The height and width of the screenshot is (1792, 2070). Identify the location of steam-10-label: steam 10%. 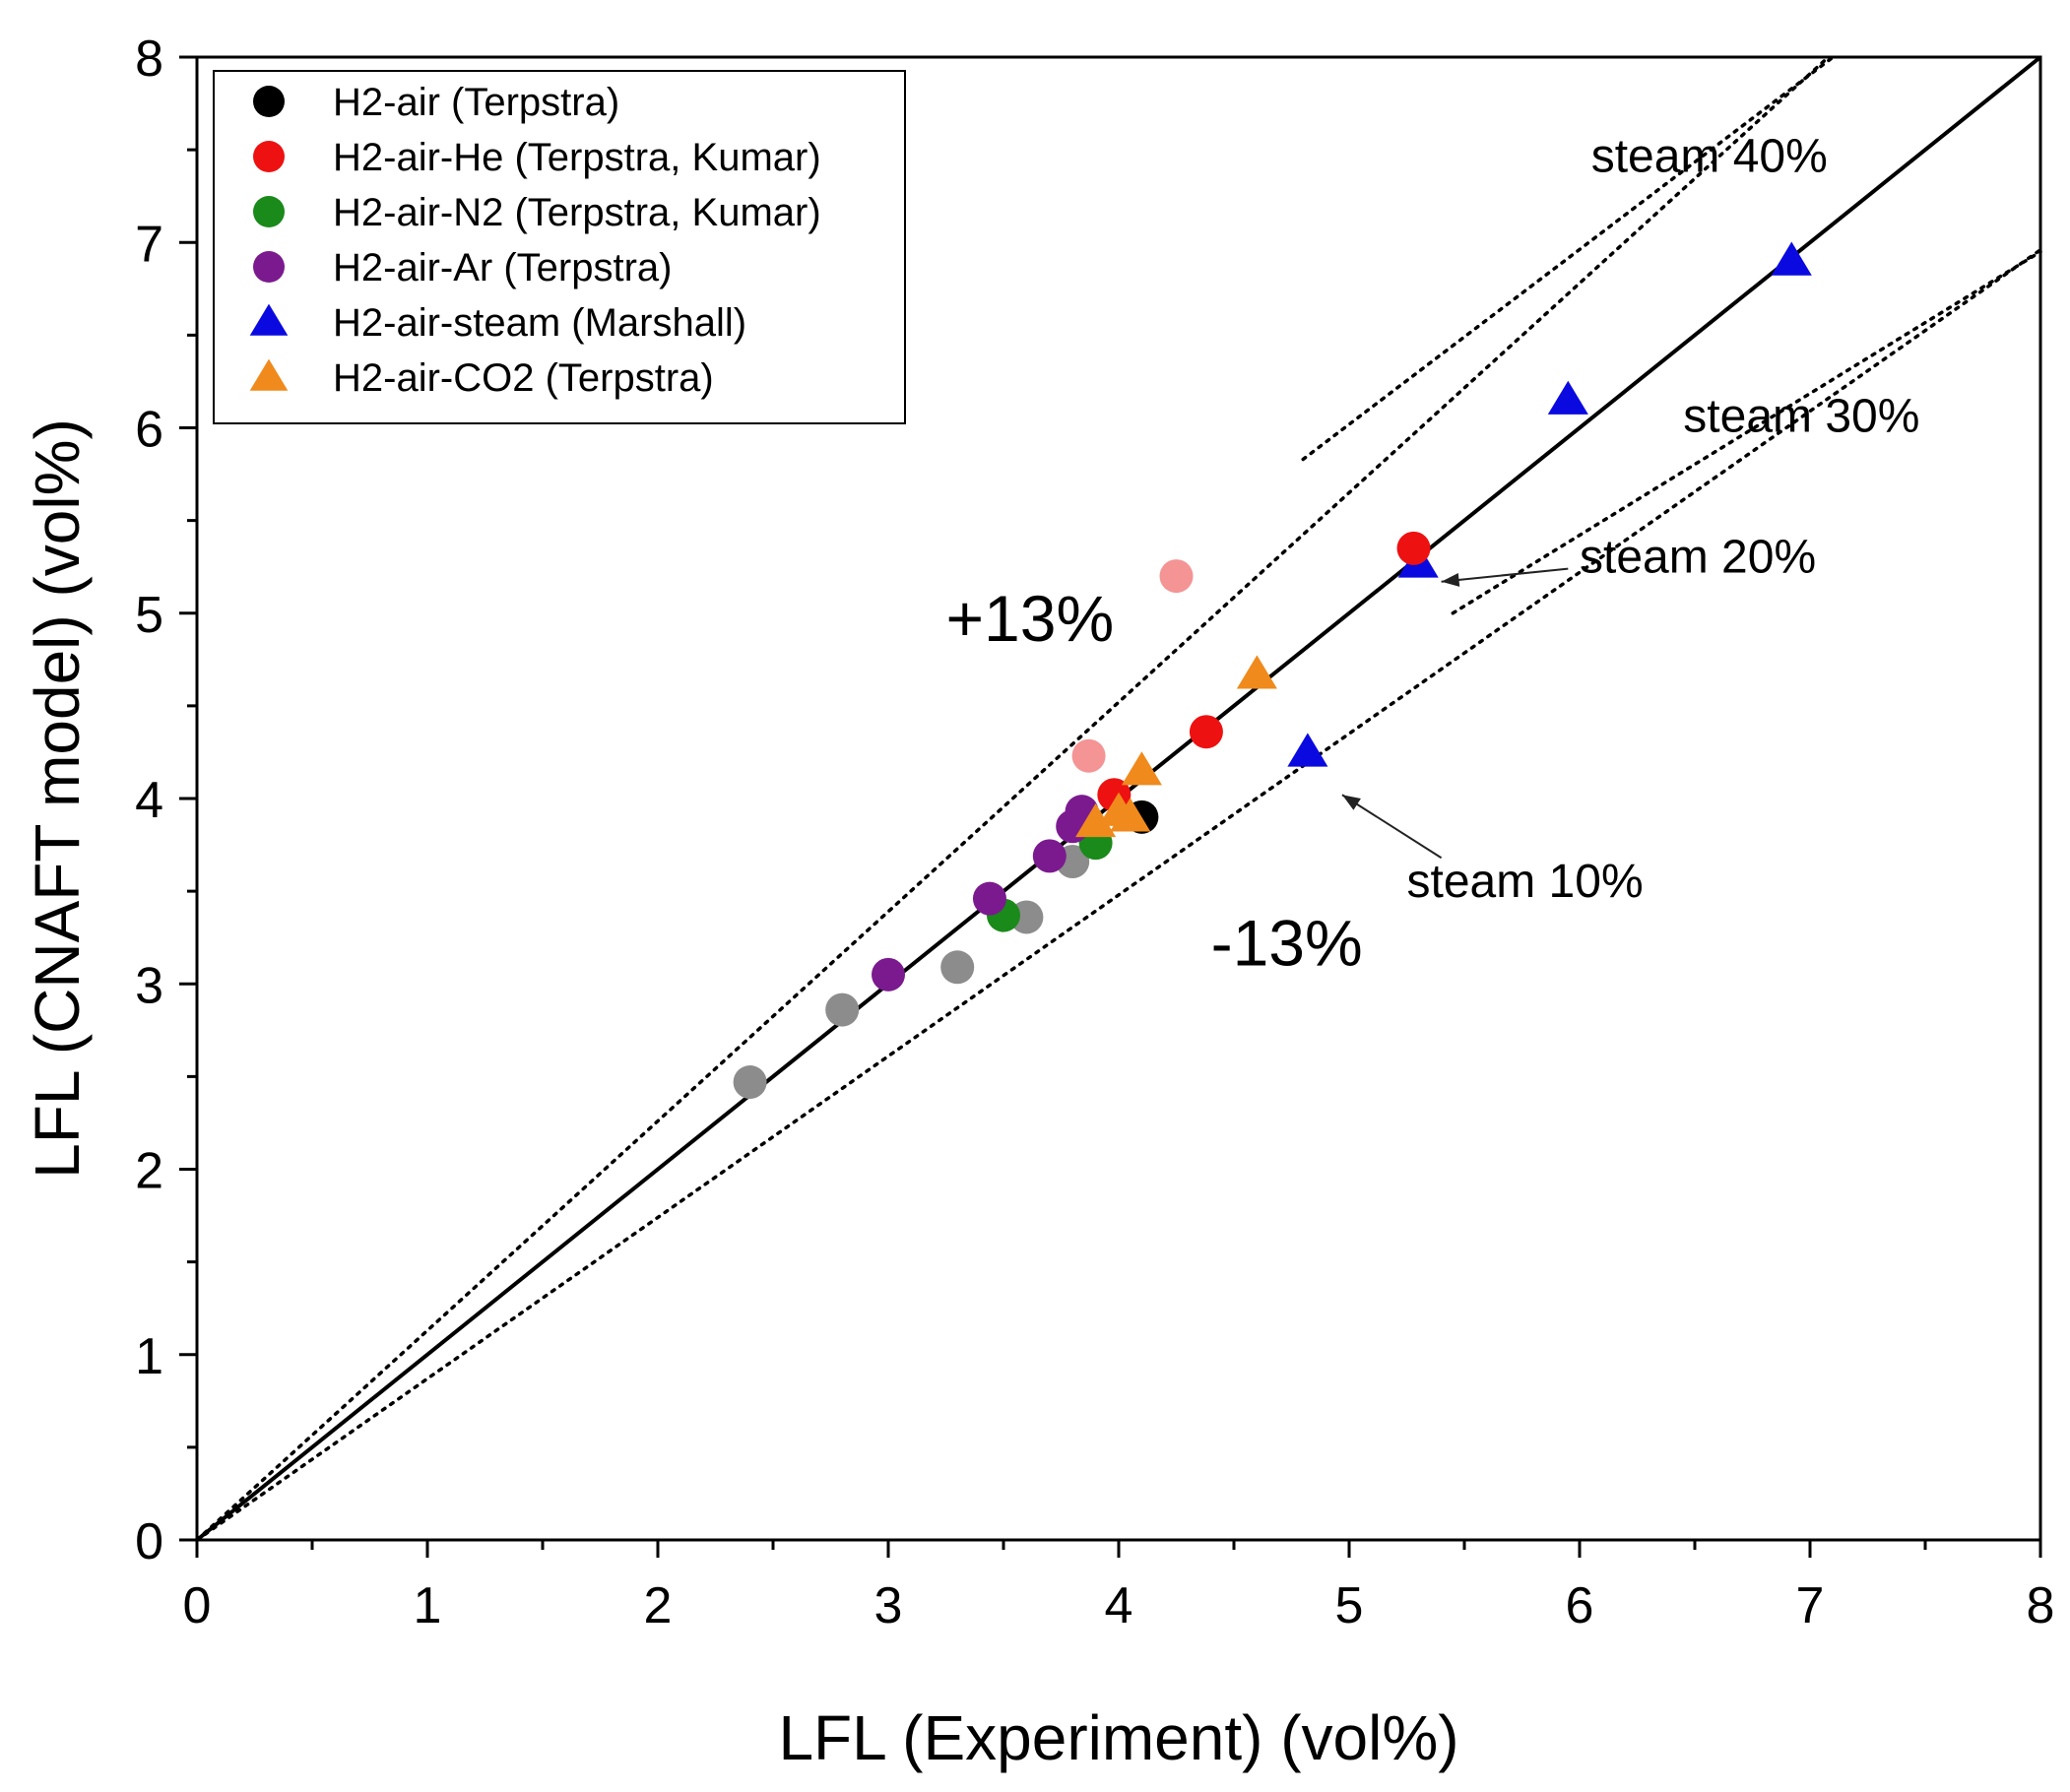
(1525, 882).